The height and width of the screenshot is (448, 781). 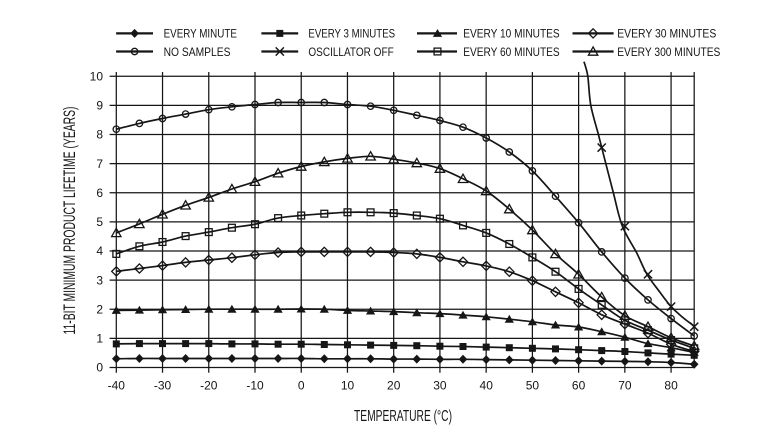 I want to click on svg-text: -10, so click(x=255, y=386).